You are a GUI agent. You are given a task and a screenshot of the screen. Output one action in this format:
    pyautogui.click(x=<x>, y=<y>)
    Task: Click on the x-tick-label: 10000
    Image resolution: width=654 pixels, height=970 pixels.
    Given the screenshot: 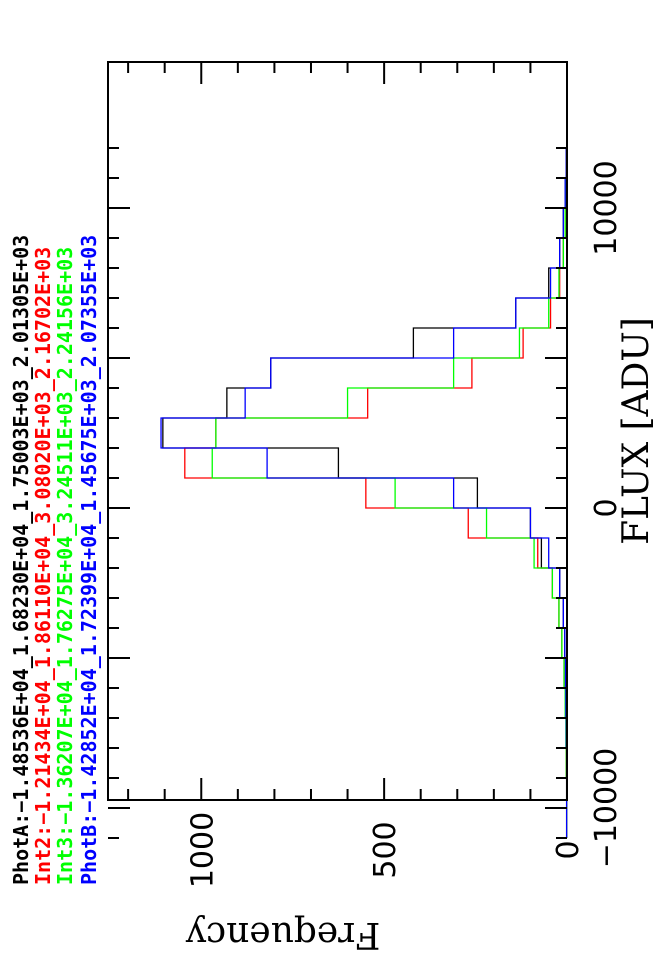 What is the action you would take?
    pyautogui.click(x=606, y=207)
    